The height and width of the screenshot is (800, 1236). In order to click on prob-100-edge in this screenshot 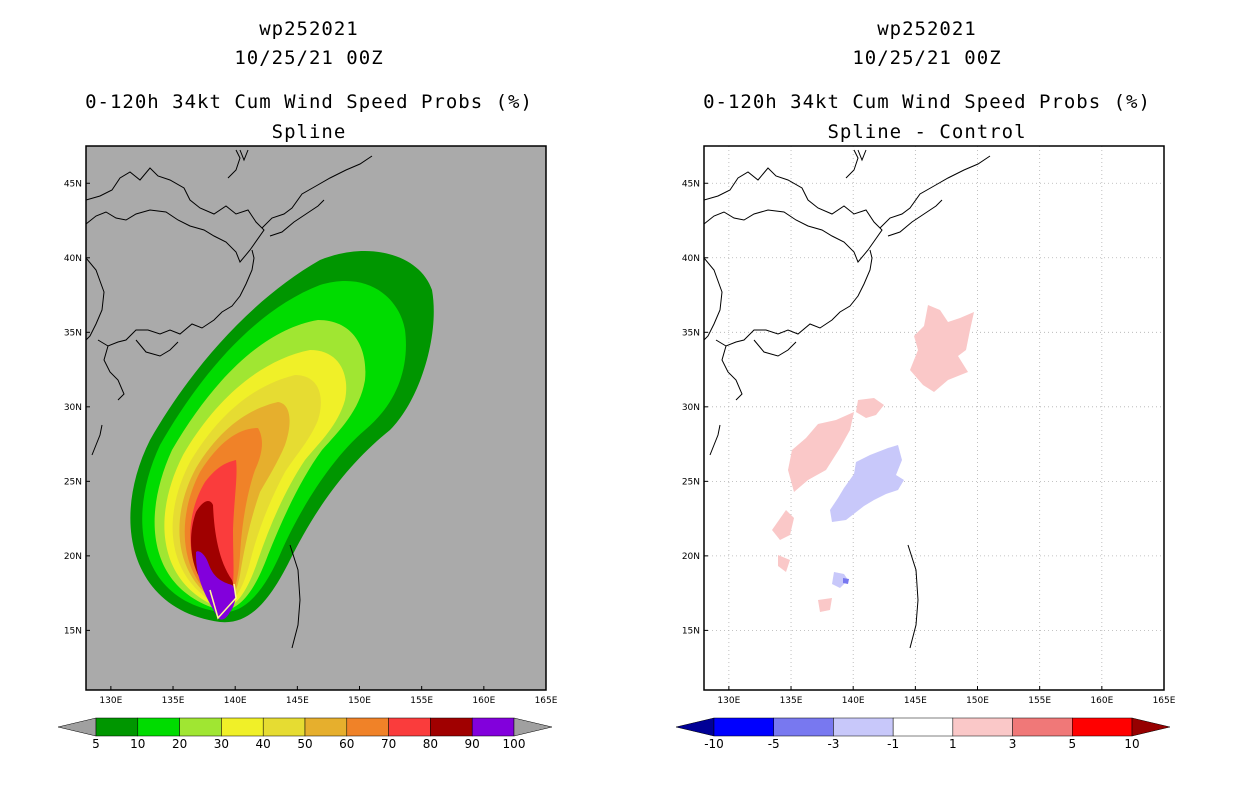, I will do `click(223, 601)`.